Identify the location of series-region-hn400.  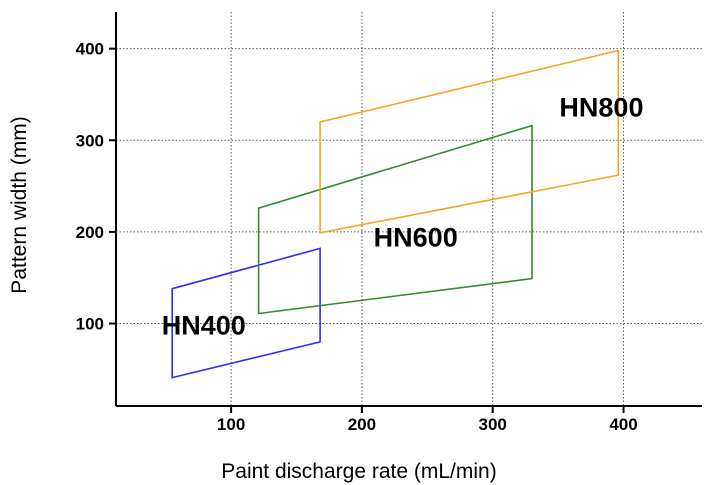
(246, 313).